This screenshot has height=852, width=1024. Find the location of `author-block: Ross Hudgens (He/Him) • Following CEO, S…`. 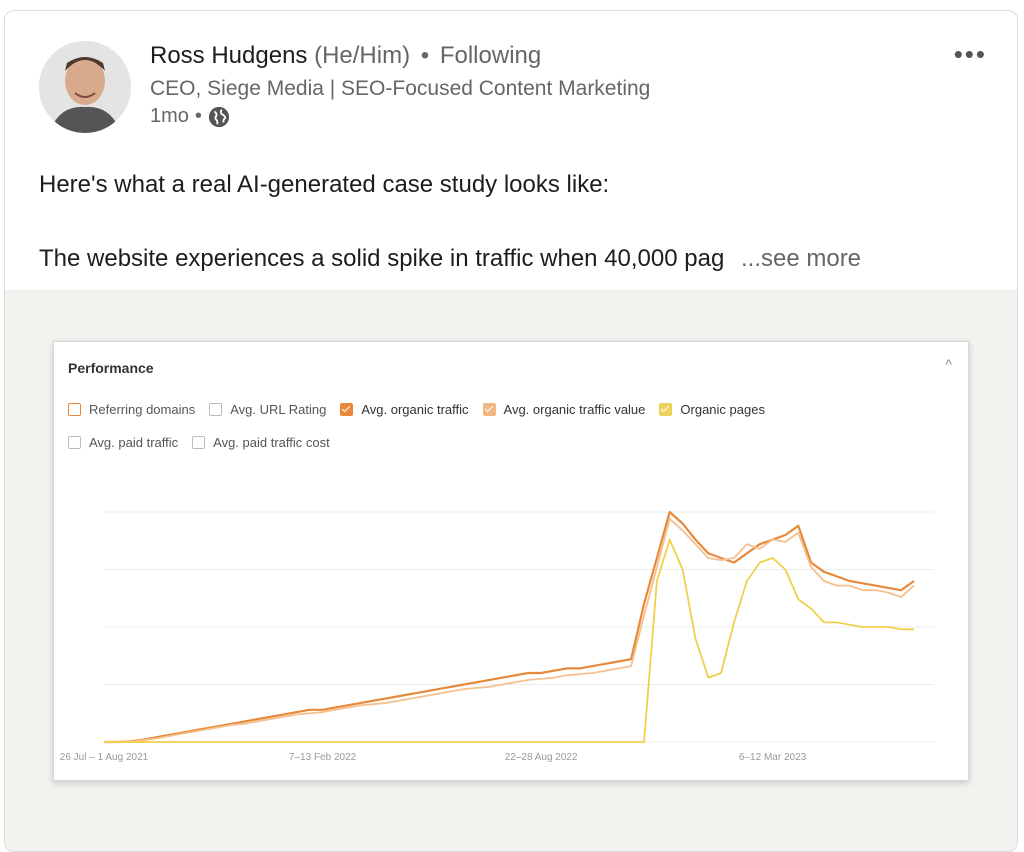

author-block: Ross Hudgens (He/Him) • Following CEO, S… is located at coordinates (400, 84).